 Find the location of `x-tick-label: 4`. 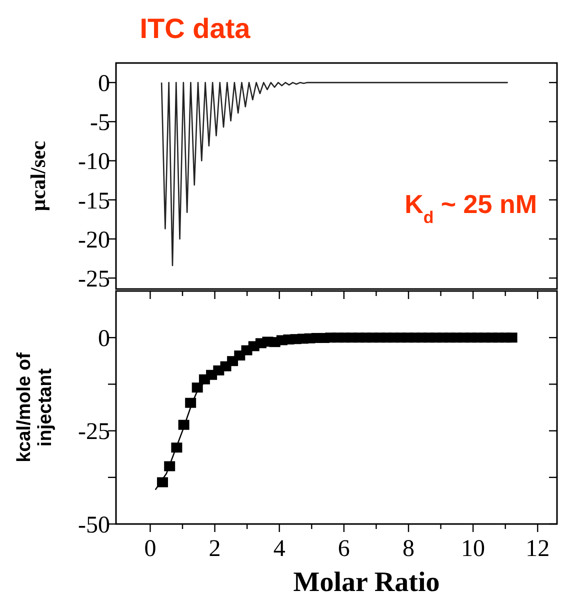

x-tick-label: 4 is located at coordinates (279, 549).